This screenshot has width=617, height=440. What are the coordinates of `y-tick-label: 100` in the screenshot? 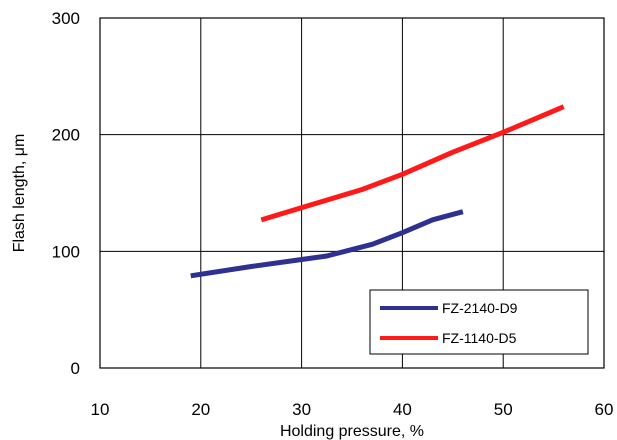 It's located at (66, 251).